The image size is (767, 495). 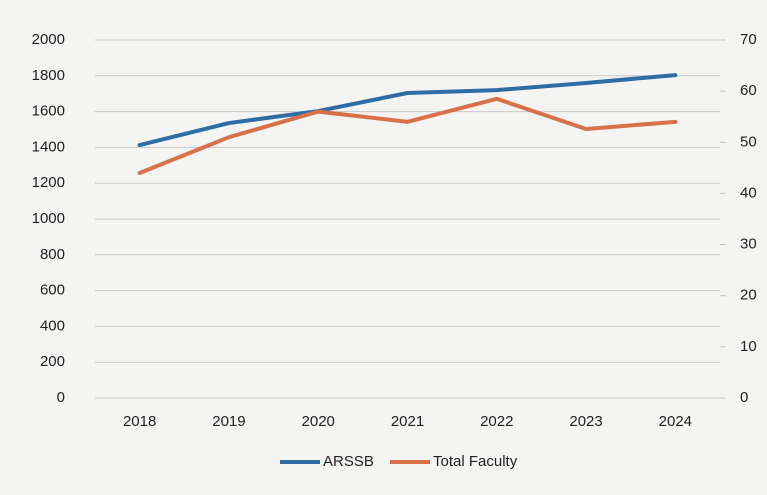 I want to click on y2-tick-label: 30, so click(x=748, y=244).